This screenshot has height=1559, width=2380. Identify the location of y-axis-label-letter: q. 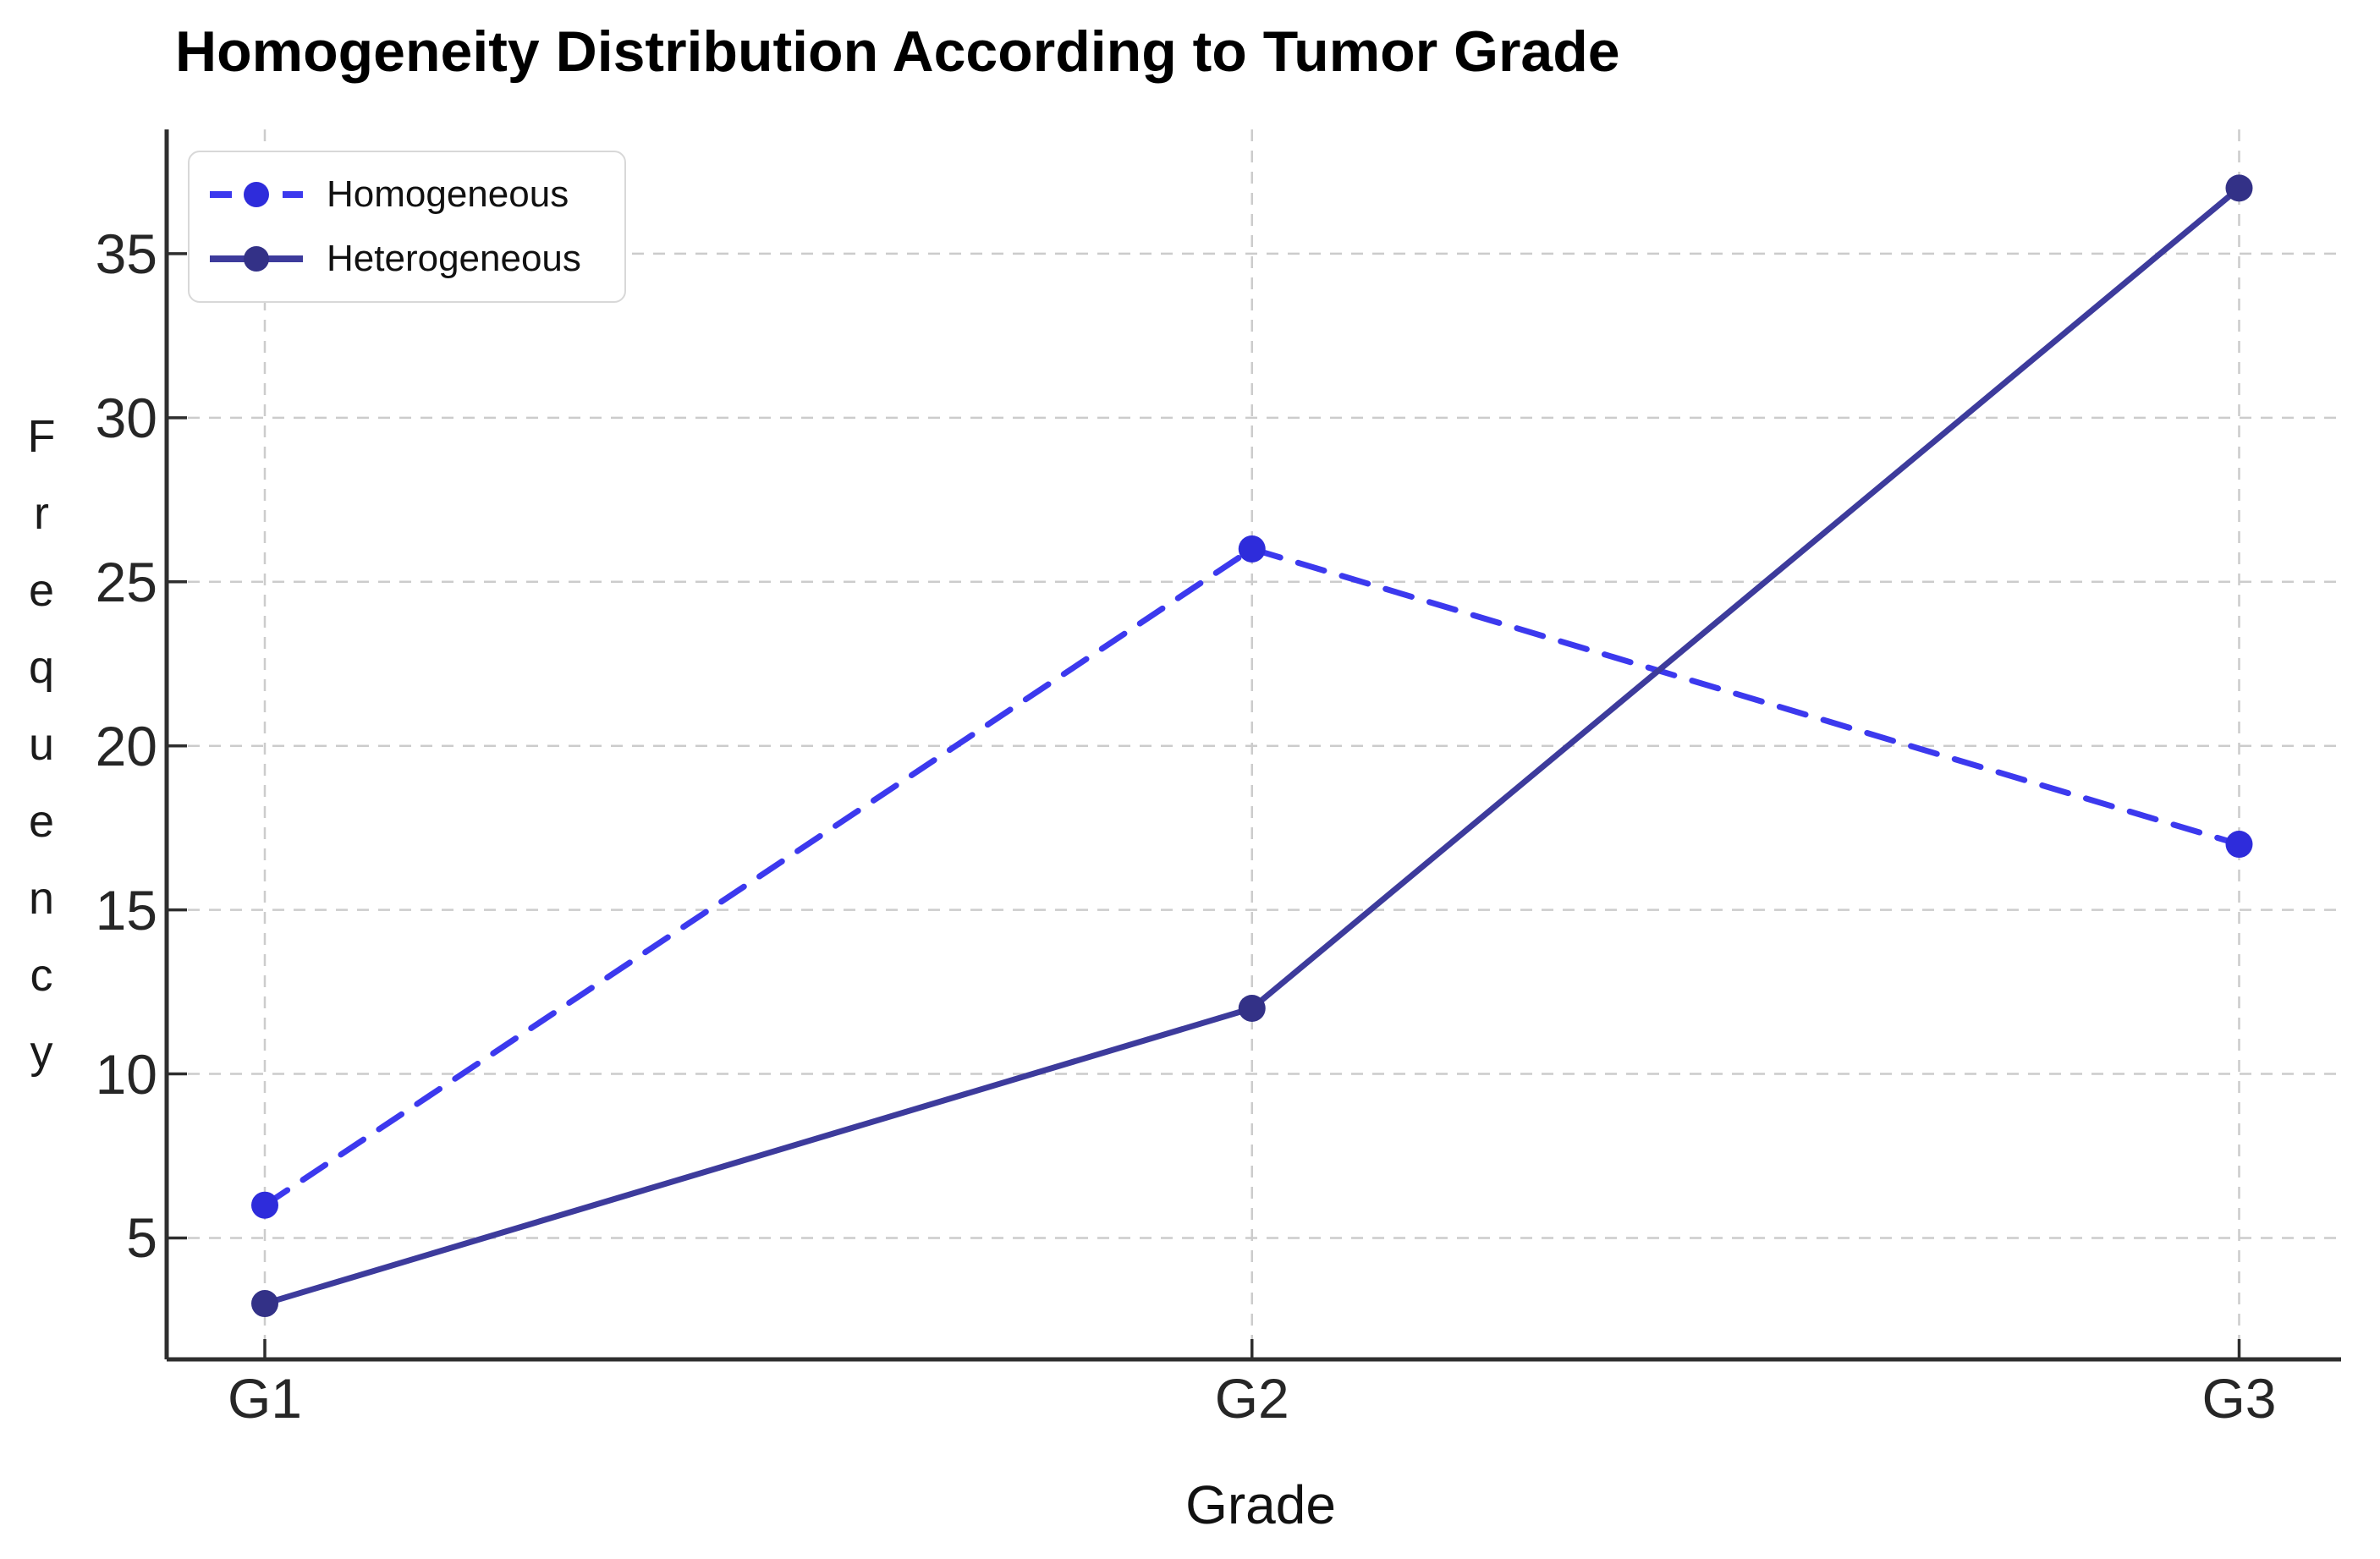
(41, 667).